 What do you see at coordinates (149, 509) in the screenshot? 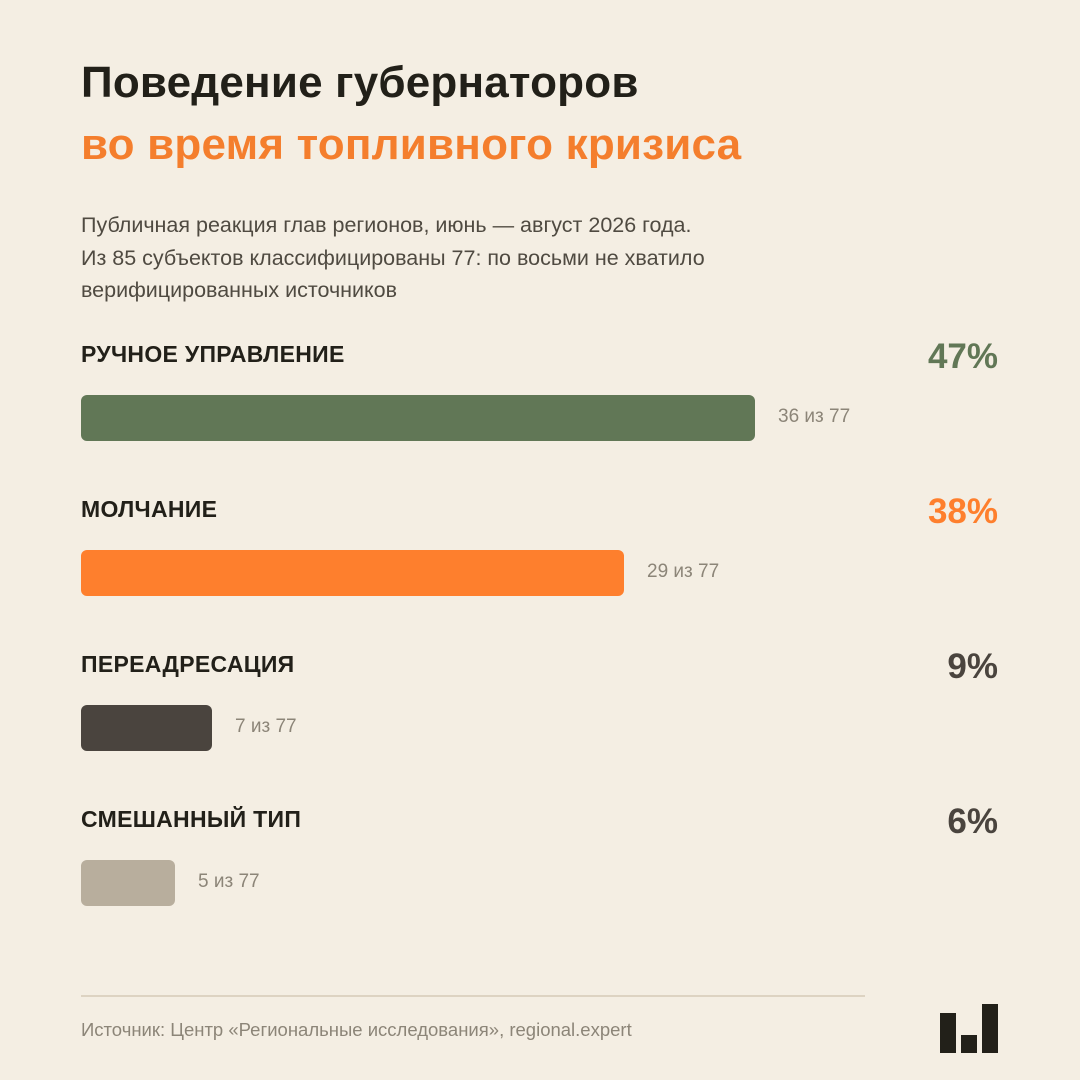
I see `category-label: МОЛЧАНИЕ` at bounding box center [149, 509].